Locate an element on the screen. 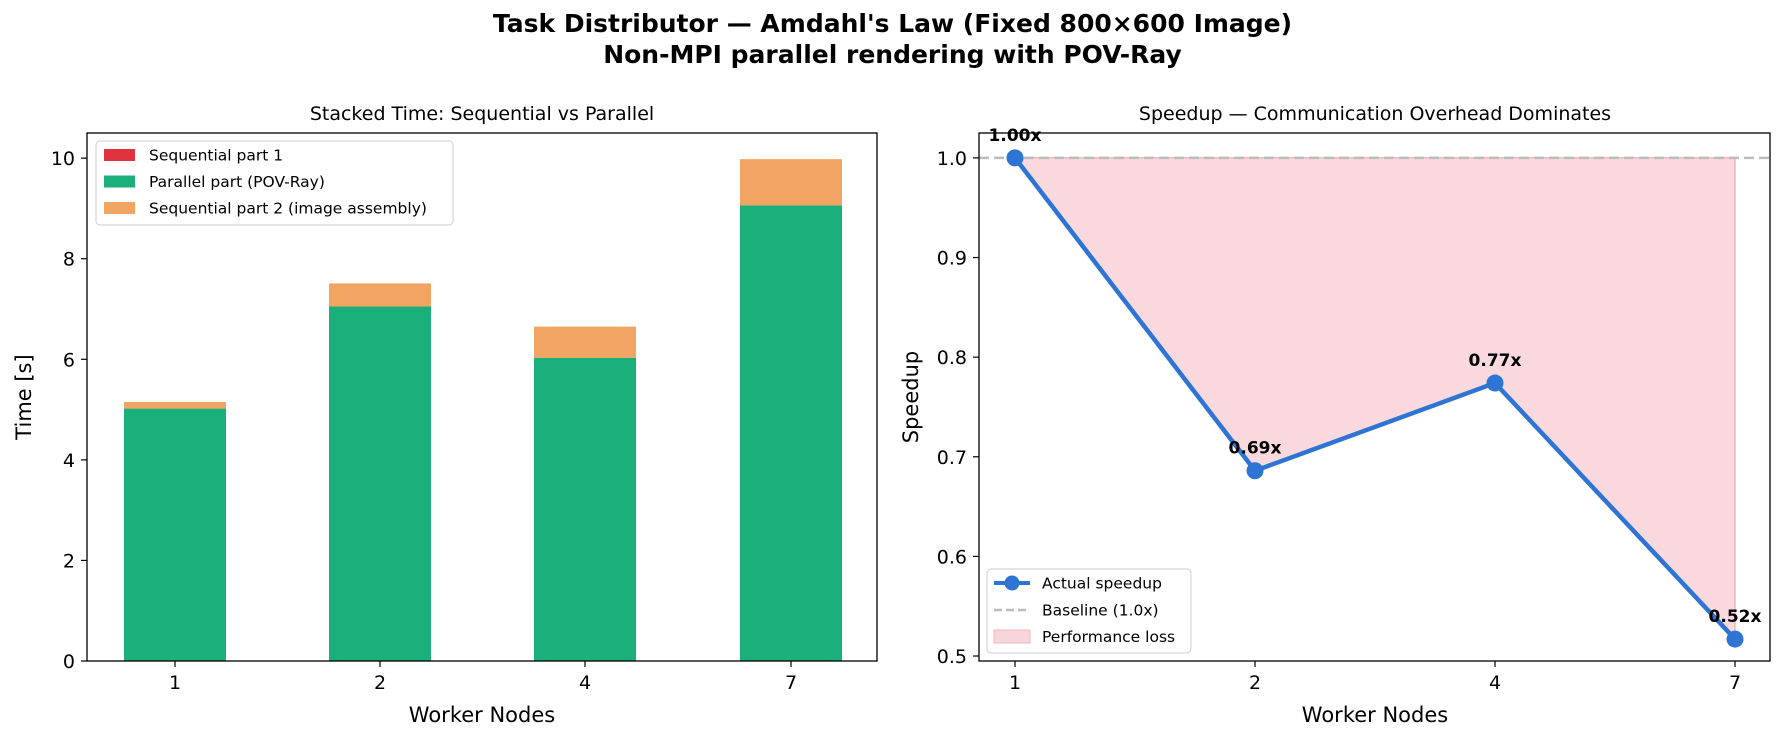 The image size is (1785, 742). legend-label: Parallel part (POV-Ray) is located at coordinates (237, 182).